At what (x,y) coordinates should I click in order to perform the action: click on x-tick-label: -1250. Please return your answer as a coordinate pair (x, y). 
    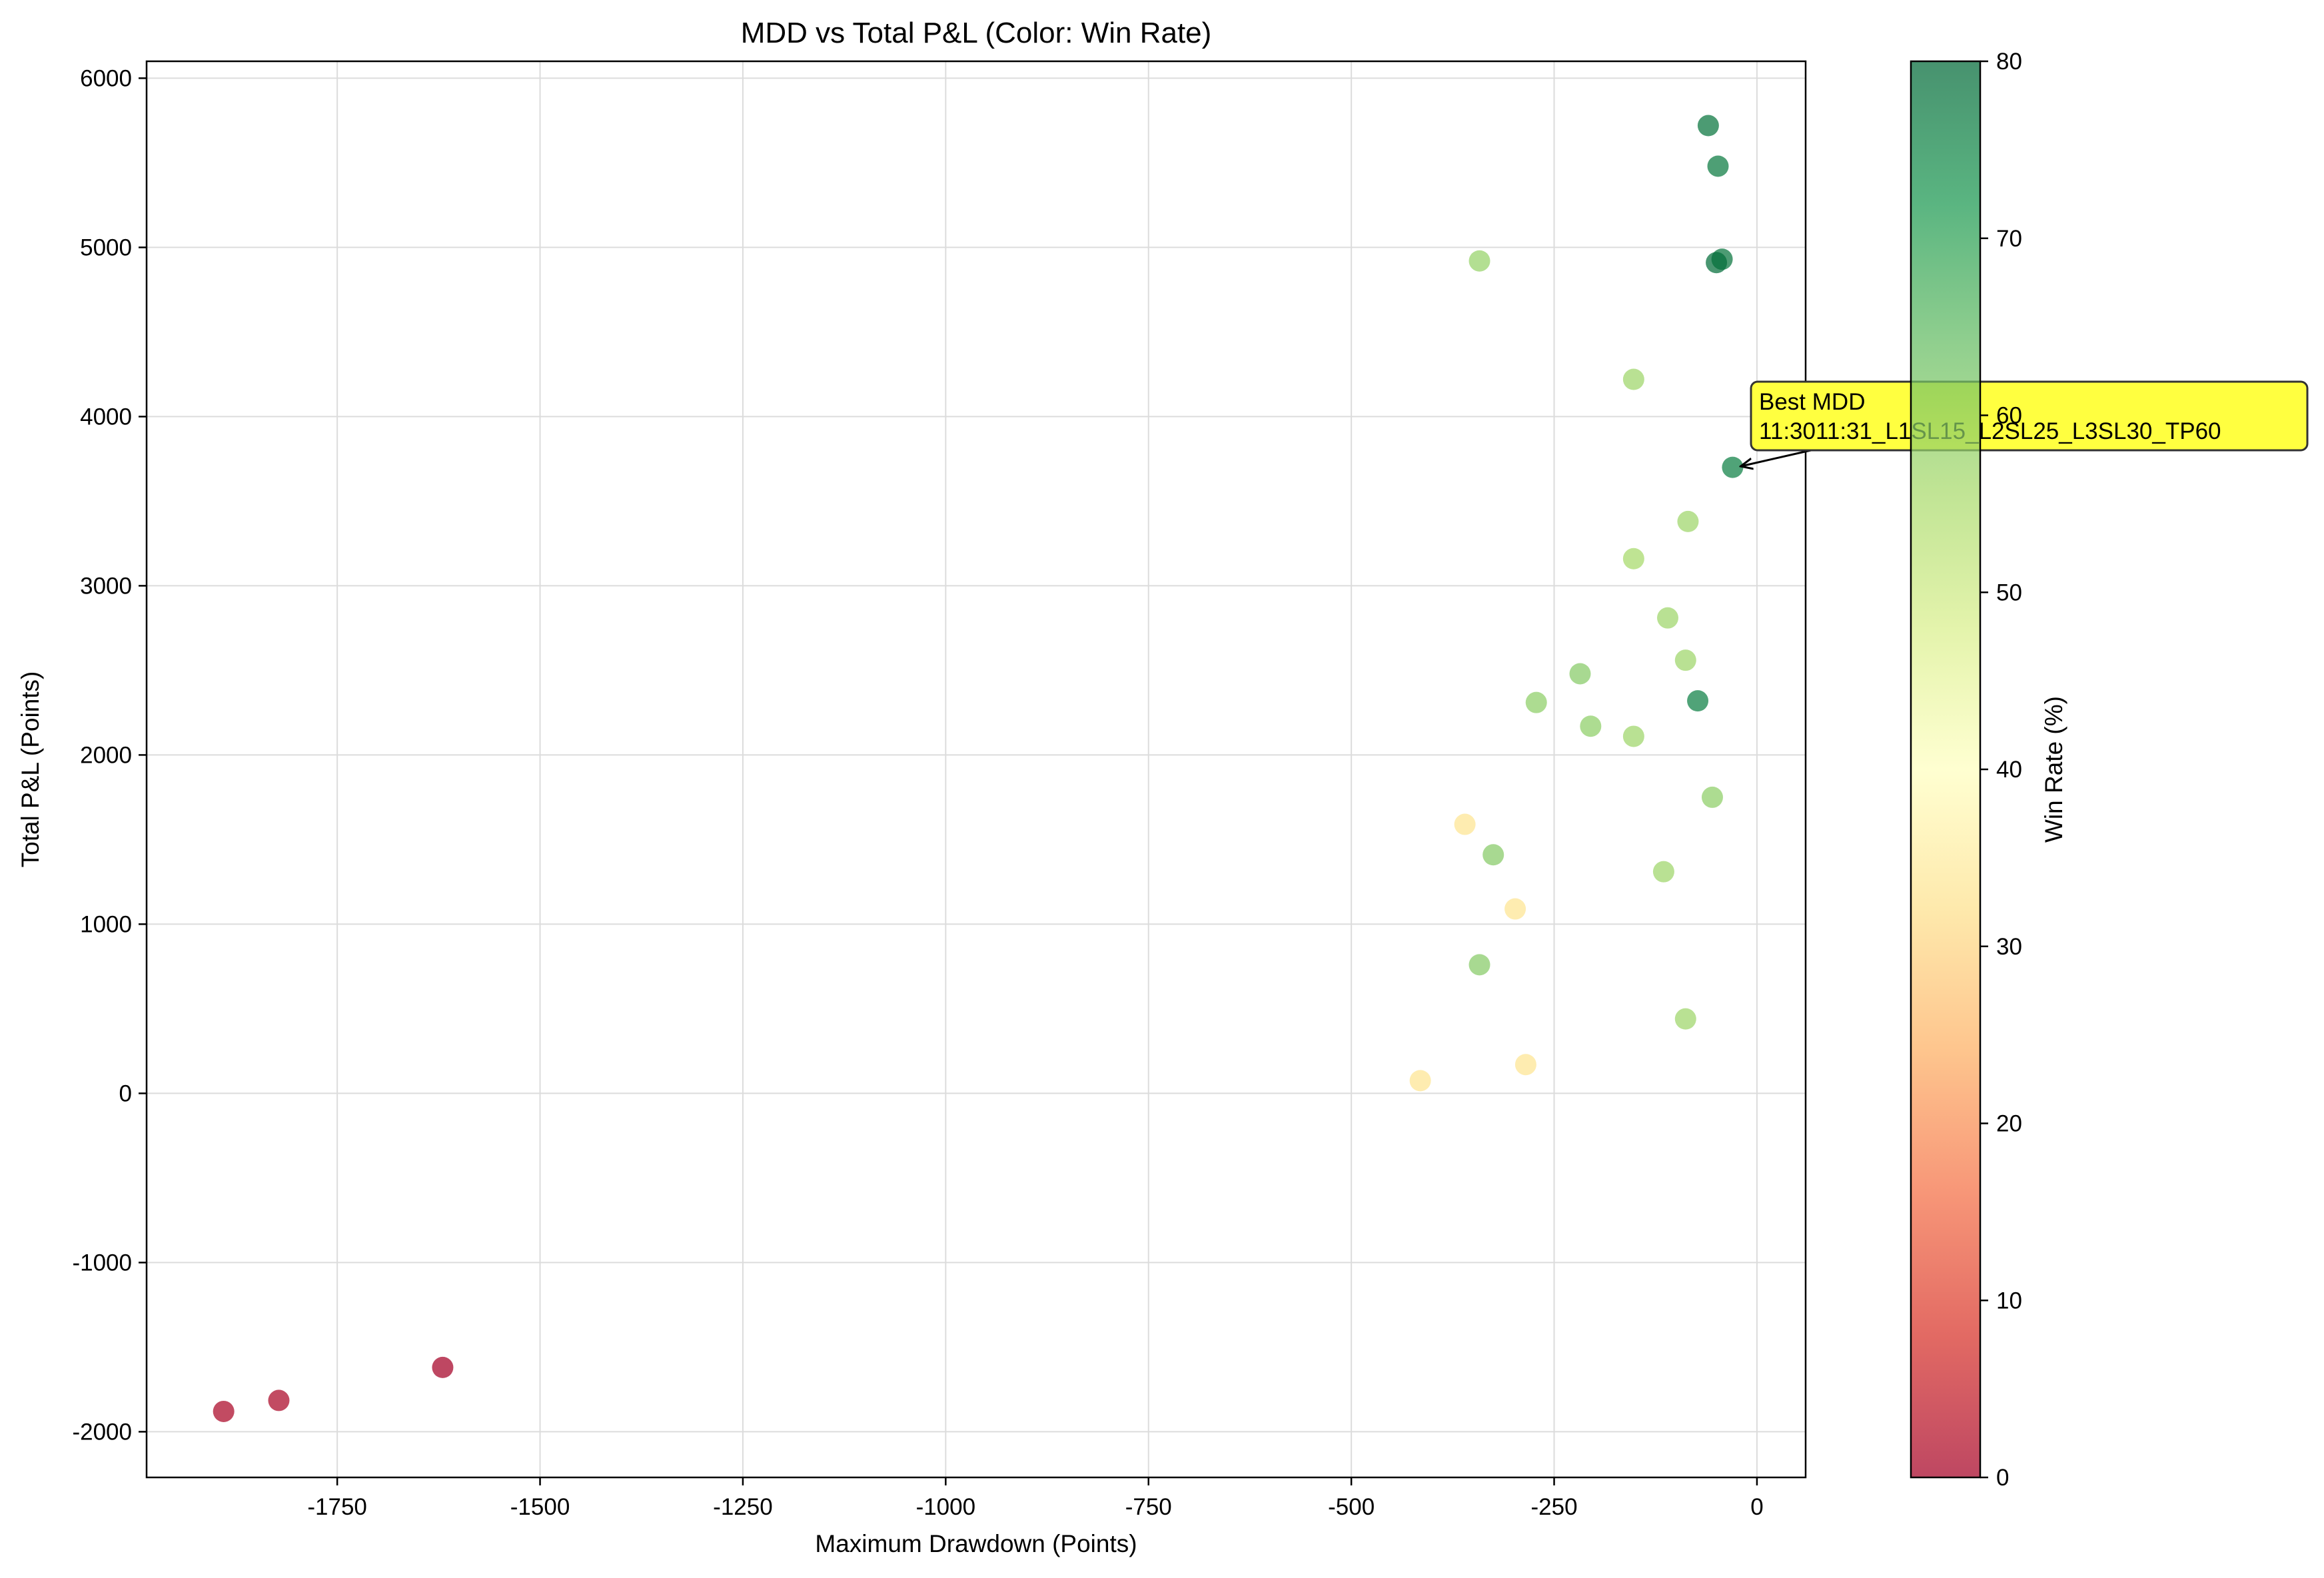
    Looking at the image, I should click on (743, 1507).